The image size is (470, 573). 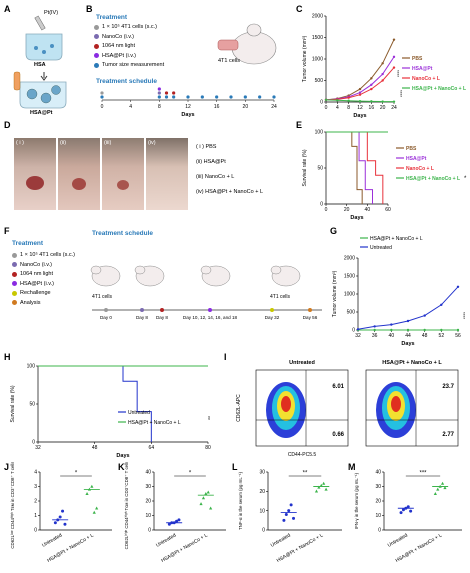 What do you see at coordinates (48, 255) in the screenshot?
I see `f-legend-label: 1 × 10⁵ 4T1 cells (s.c.)` at bounding box center [48, 255].